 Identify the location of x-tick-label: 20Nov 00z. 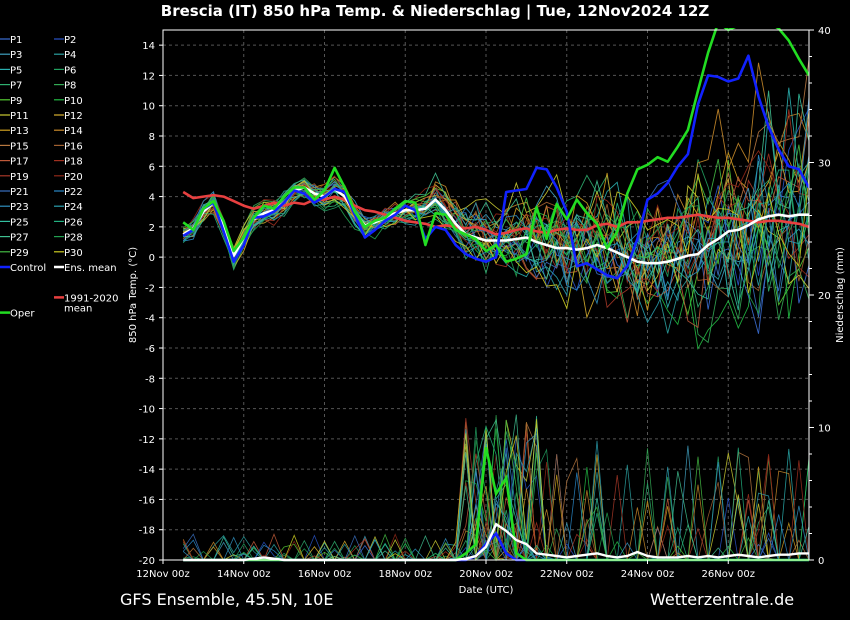
(485, 574).